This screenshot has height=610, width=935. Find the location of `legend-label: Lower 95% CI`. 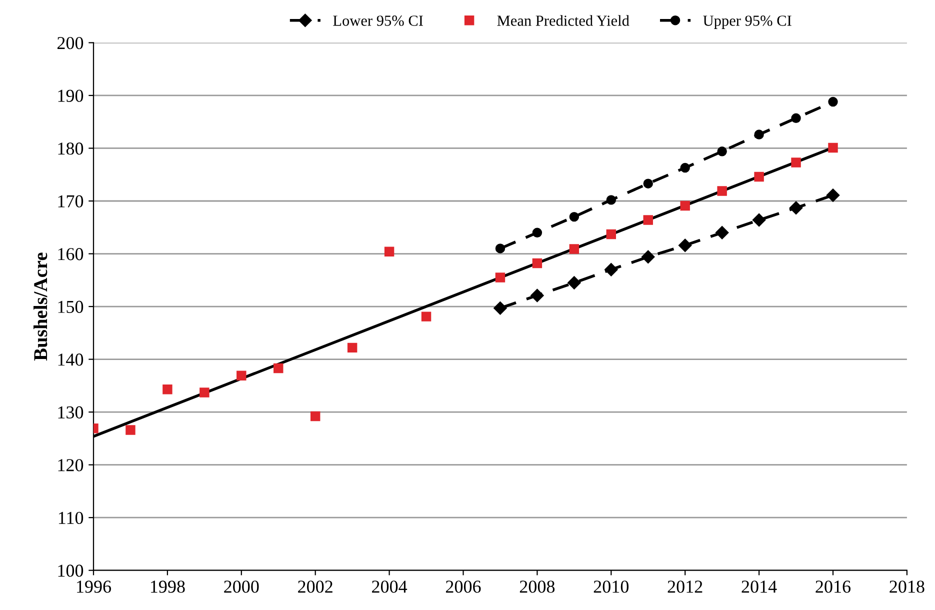

legend-label: Lower 95% CI is located at coordinates (378, 21).